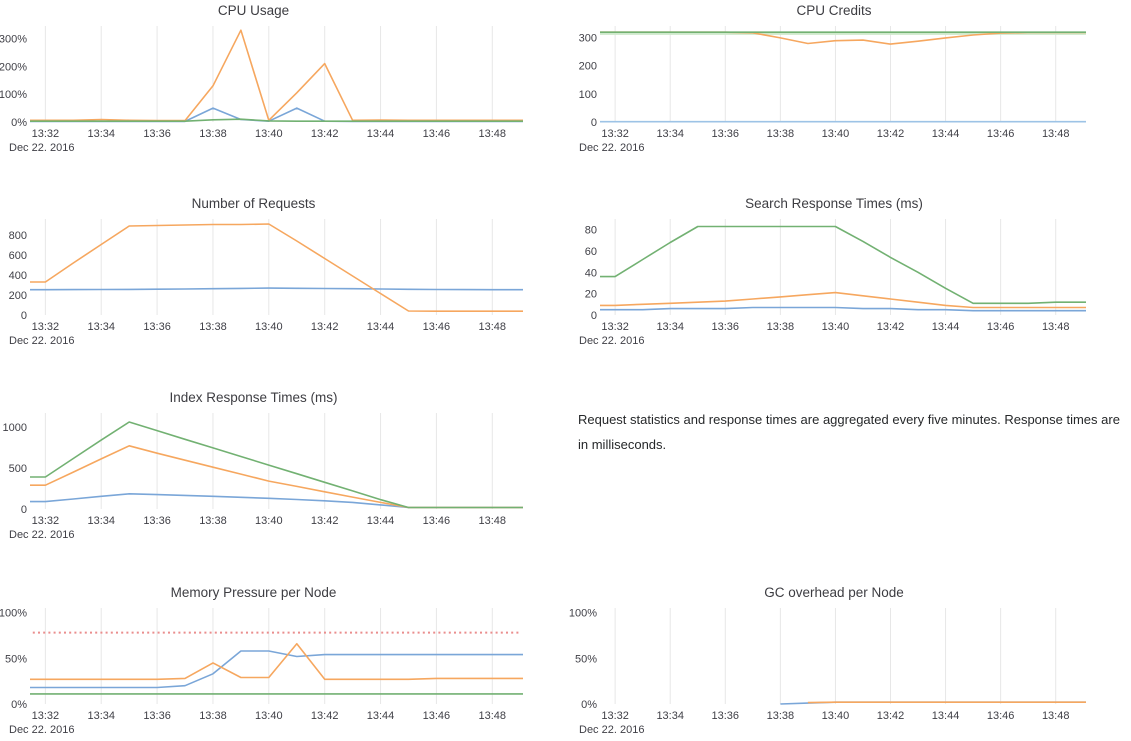 The image size is (1131, 741). What do you see at coordinates (253, 592) in the screenshot?
I see `chart-title-memory-pressure: Memory Pressure per Node` at bounding box center [253, 592].